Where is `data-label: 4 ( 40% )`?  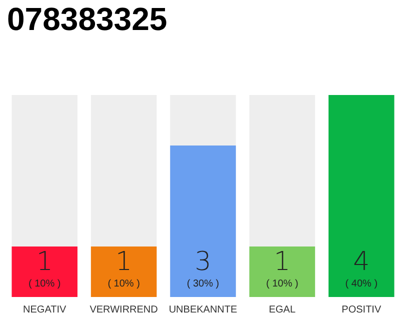 data-label: 4 ( 40% ) is located at coordinates (361, 268).